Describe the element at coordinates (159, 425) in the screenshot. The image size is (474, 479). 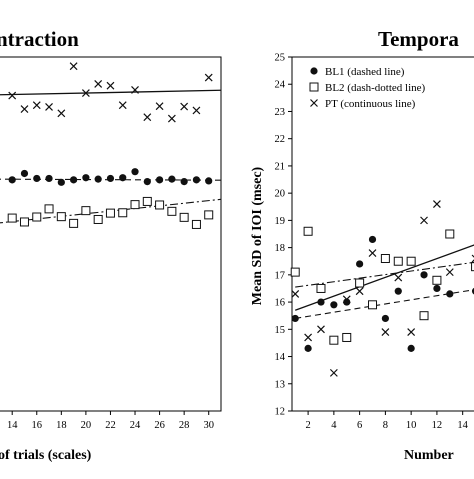
I see `left-x-tick-label: 26` at that location.